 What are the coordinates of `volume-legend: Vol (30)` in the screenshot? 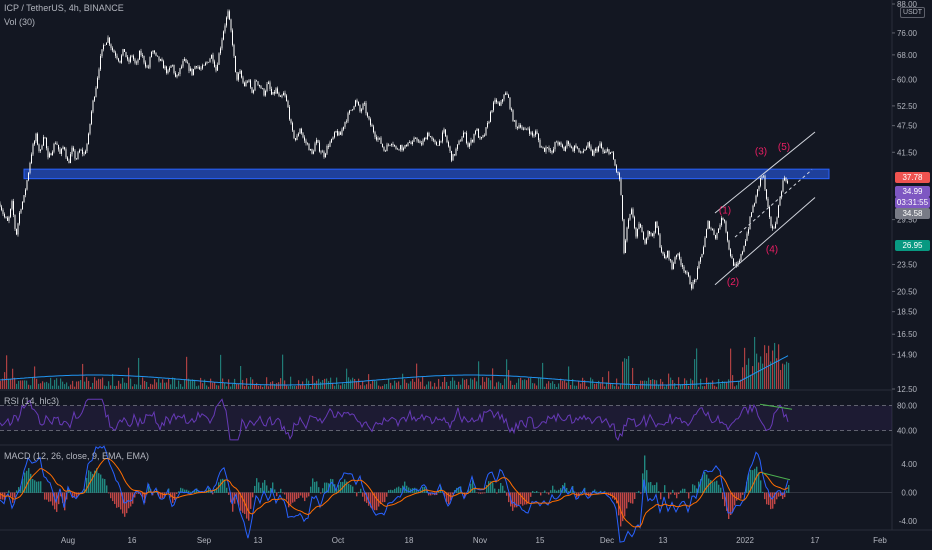 It's located at (20, 22).